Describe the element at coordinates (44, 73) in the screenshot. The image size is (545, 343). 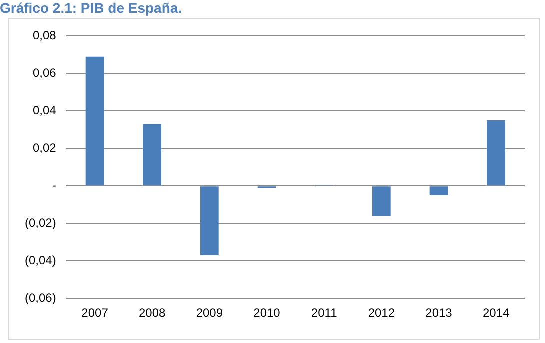
I see `y-tick-label: 0,06` at that location.